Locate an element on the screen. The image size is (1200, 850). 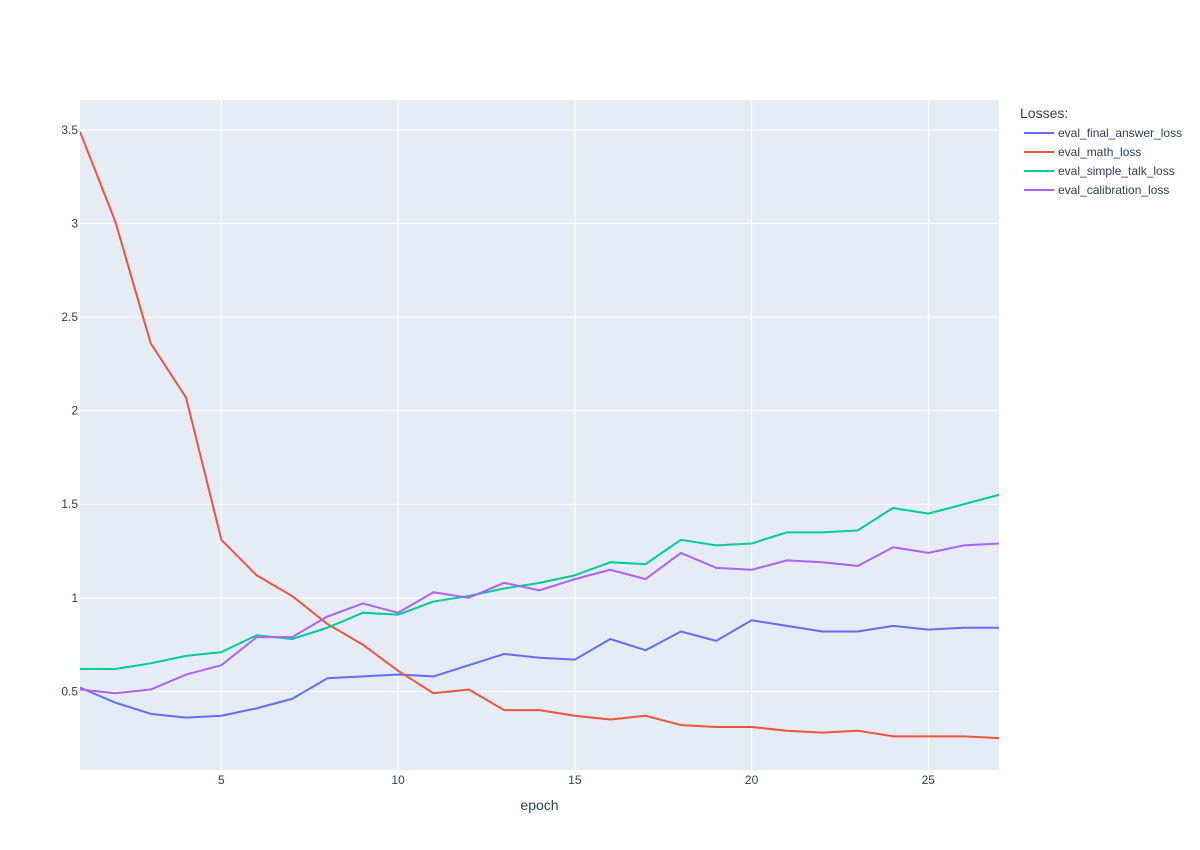
x-tick-label: 15 is located at coordinates (575, 780).